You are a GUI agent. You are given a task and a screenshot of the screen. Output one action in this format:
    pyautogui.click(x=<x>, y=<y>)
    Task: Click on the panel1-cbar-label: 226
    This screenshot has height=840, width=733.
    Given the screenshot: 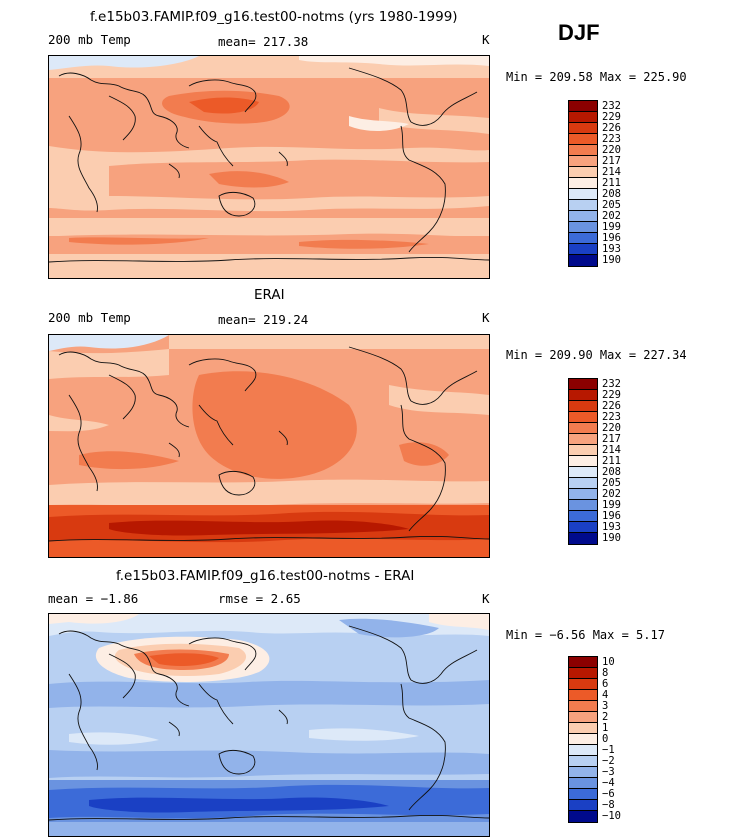 What is the action you would take?
    pyautogui.click(x=611, y=128)
    